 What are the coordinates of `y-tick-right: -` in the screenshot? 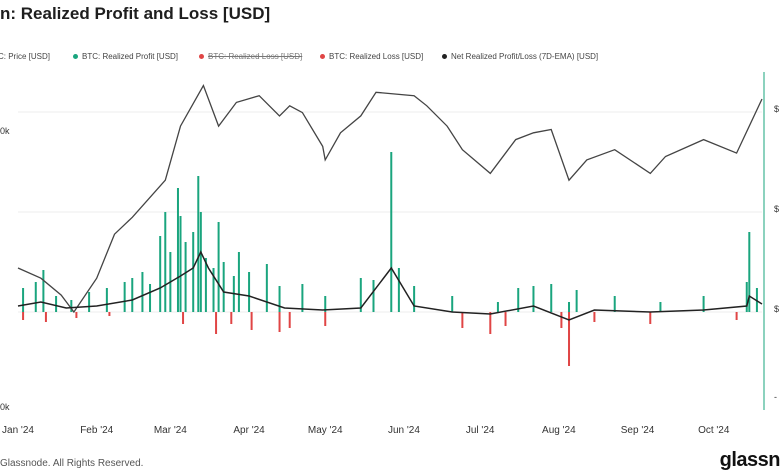 It's located at (775, 397).